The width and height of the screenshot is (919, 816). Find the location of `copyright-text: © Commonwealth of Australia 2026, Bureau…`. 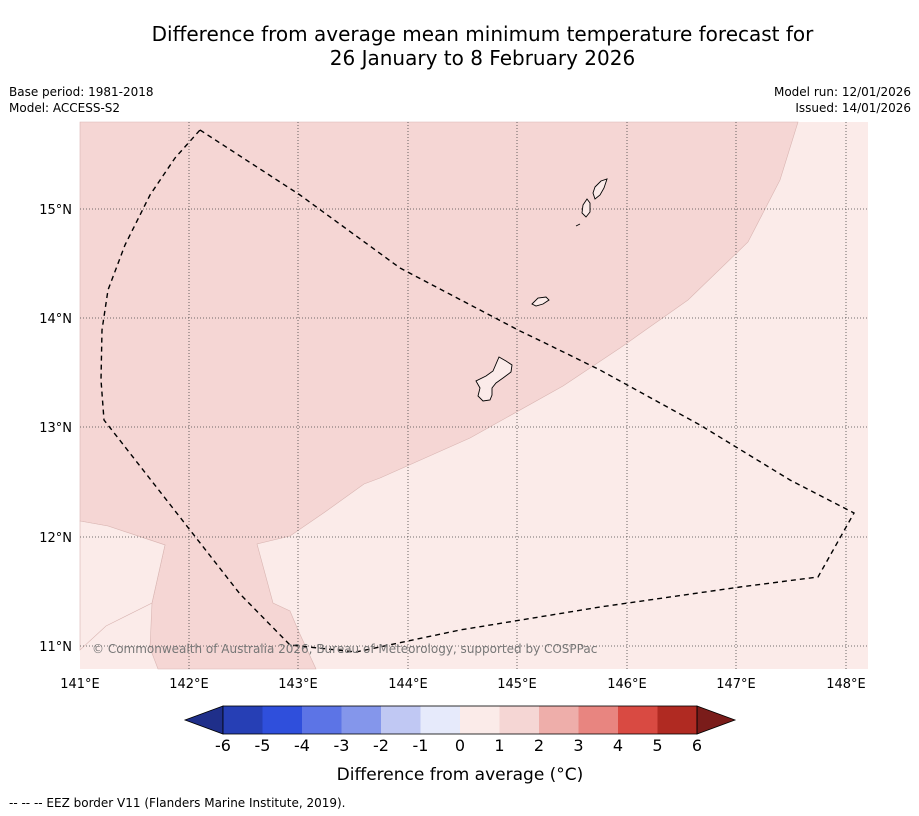

copyright-text: © Commonwealth of Australia 2026, Bureau… is located at coordinates (344, 649).